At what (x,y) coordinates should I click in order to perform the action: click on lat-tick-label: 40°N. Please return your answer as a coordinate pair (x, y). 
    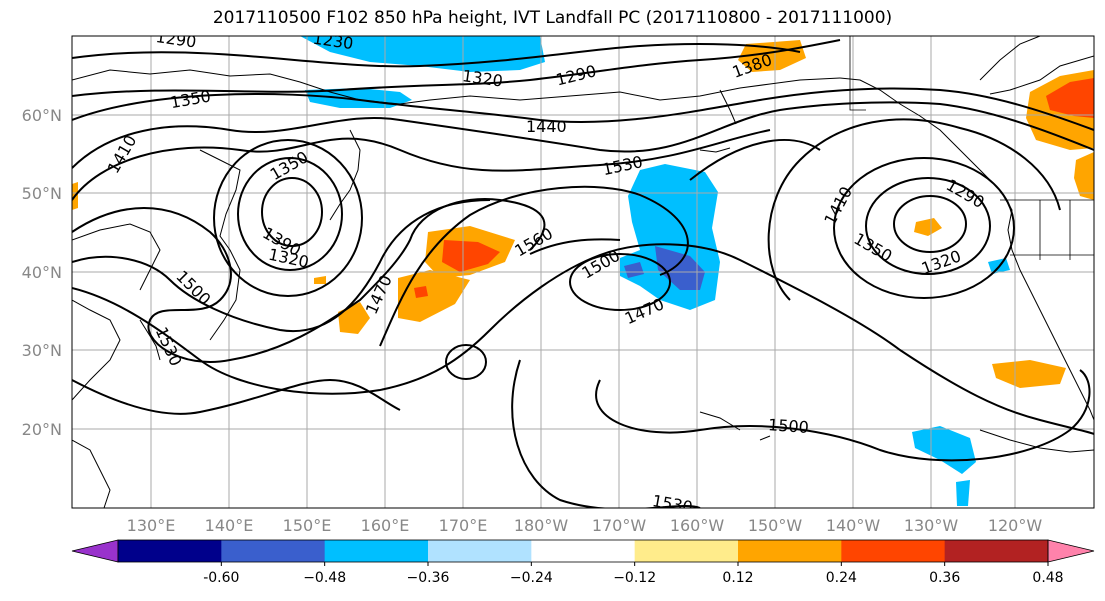
    Looking at the image, I should click on (42, 272).